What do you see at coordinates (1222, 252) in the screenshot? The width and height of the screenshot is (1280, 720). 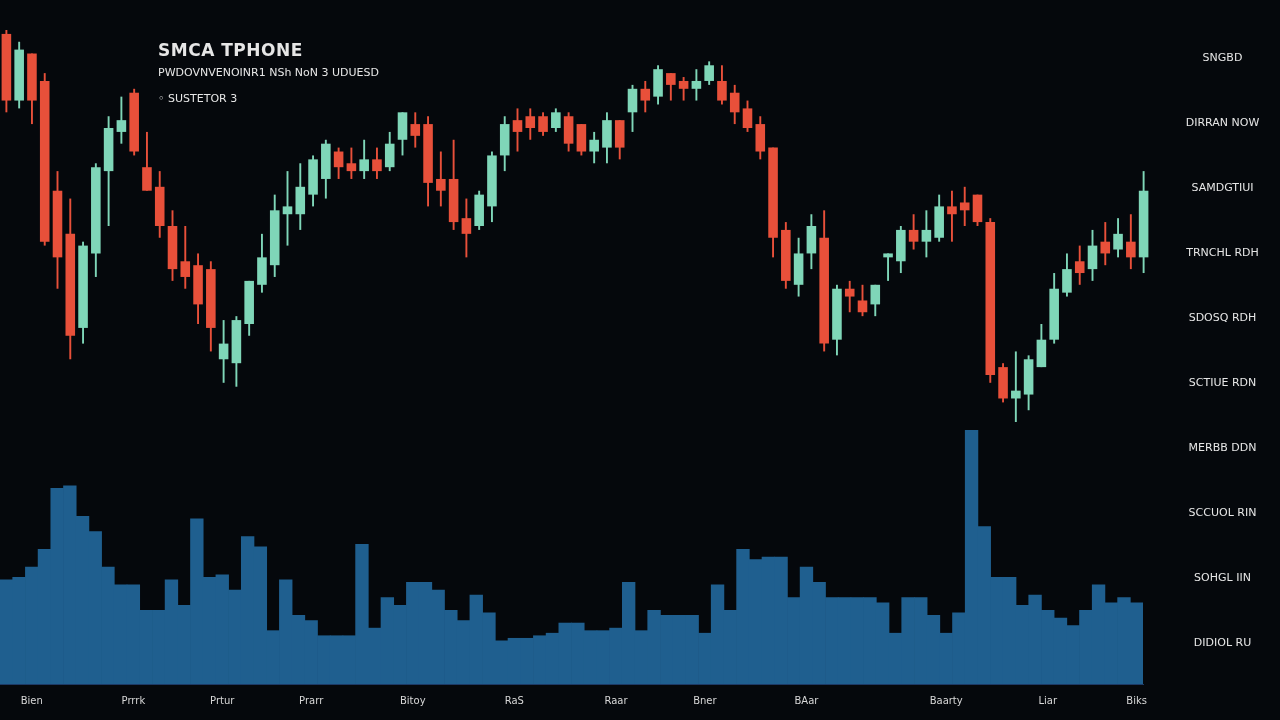 I see `text: TRNCHL RDH` at bounding box center [1222, 252].